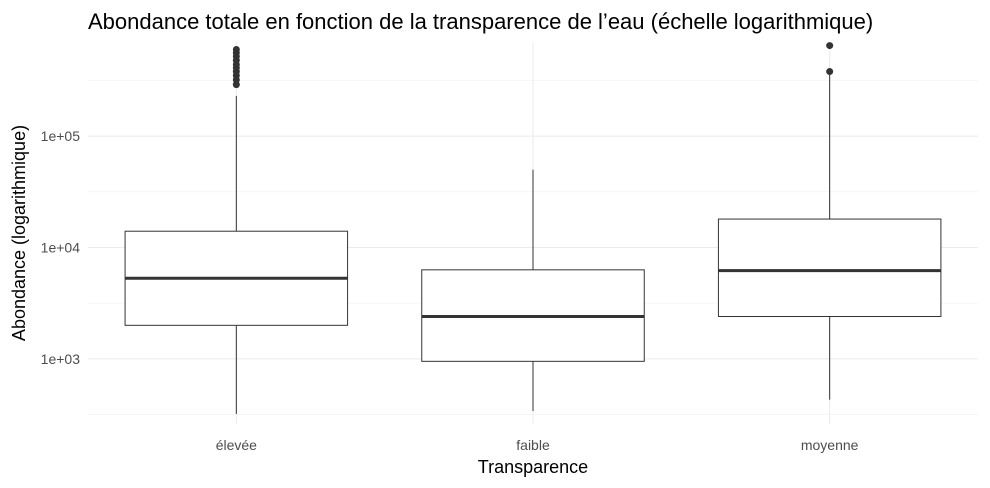 The image size is (990, 488). What do you see at coordinates (61, 136) in the screenshot?
I see `y-tick-label: 1e+05` at bounding box center [61, 136].